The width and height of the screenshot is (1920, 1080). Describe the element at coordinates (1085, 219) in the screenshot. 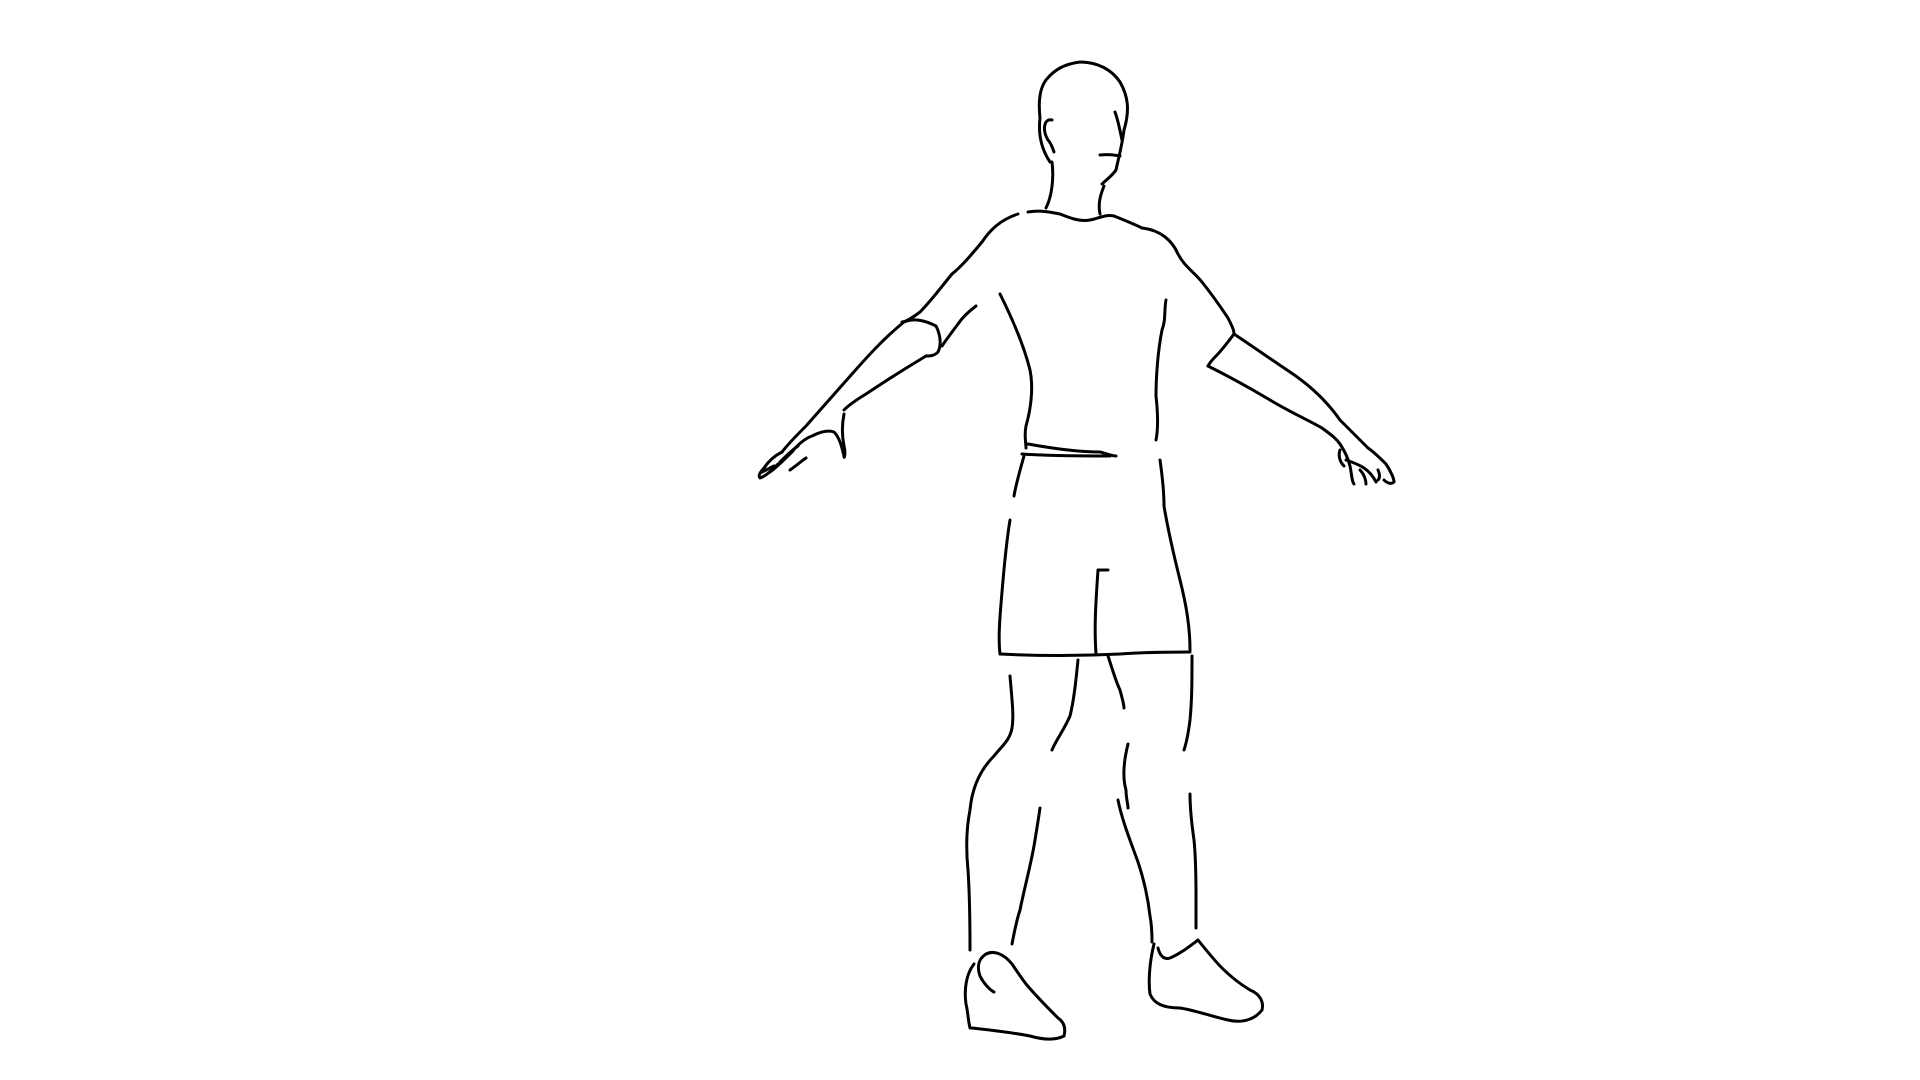

I see `collar` at that location.